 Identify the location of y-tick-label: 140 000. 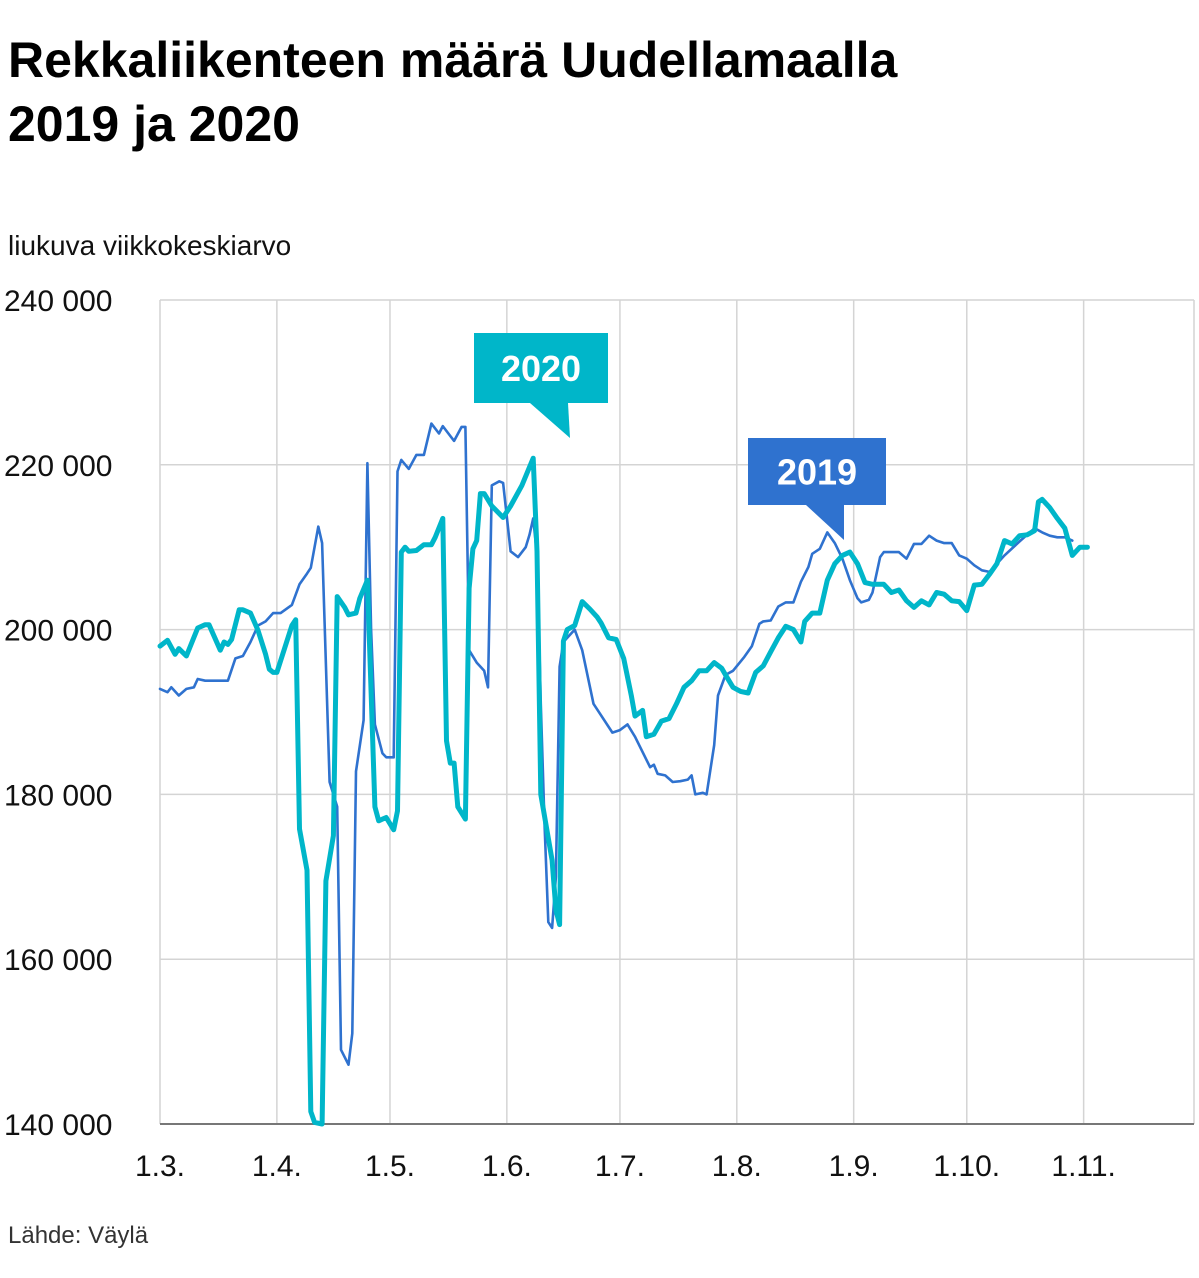
(58, 1125).